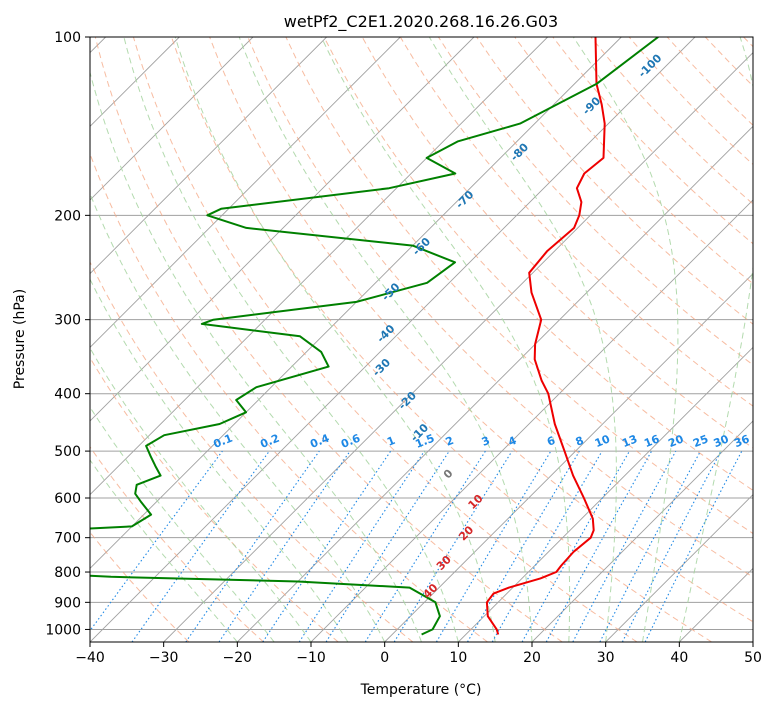  What do you see at coordinates (67, 395) in the screenshot?
I see `y-tick-label: 400` at bounding box center [67, 395].